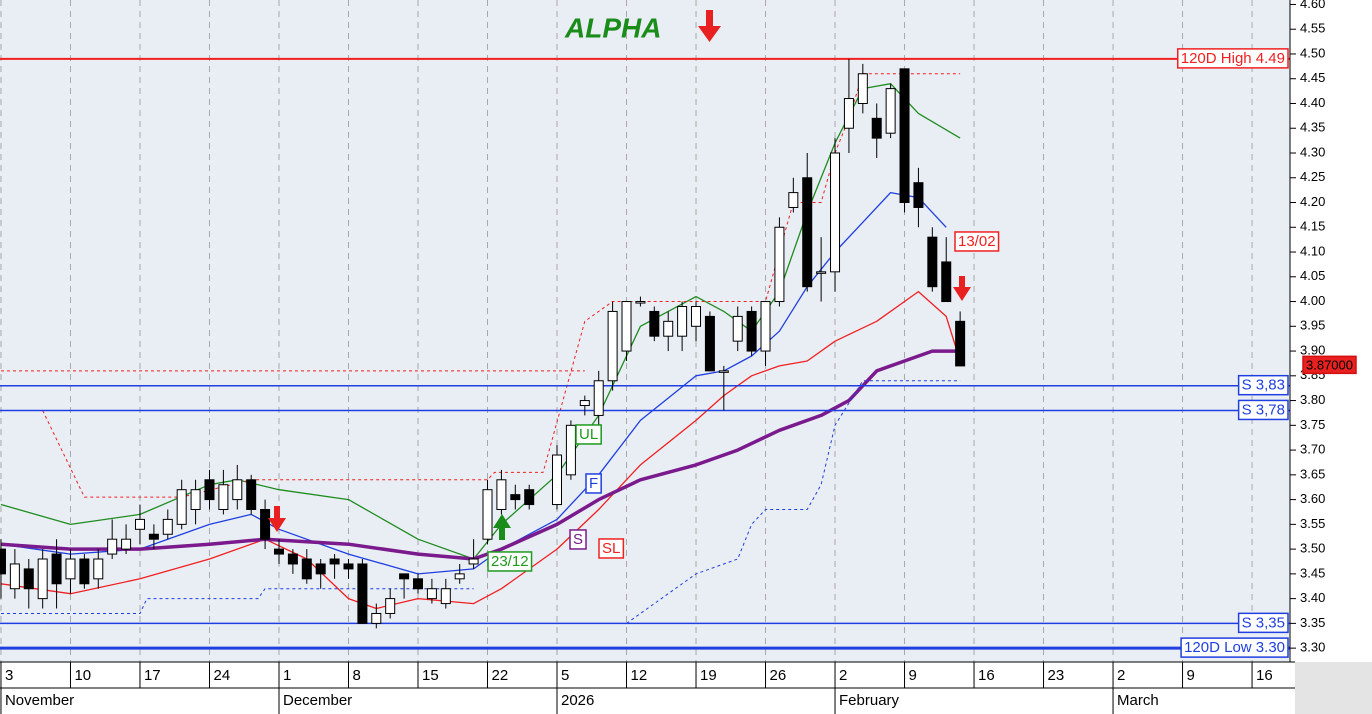 The height and width of the screenshot is (714, 1372). Describe the element at coordinates (1121, 675) in the screenshot. I see `x-tick-label: 2` at that location.